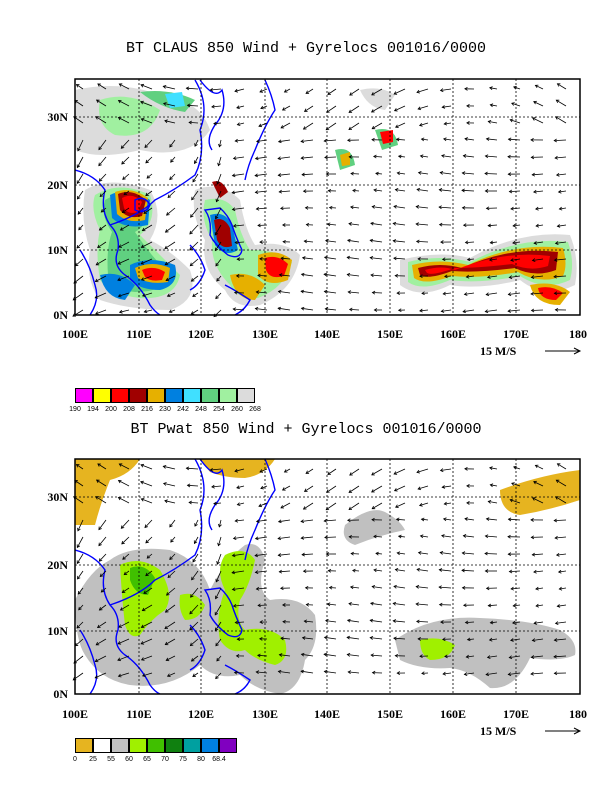 Image resolution: width=612 pixels, height=792 pixels. I want to click on top-reference-vector-arrow, so click(563, 351).